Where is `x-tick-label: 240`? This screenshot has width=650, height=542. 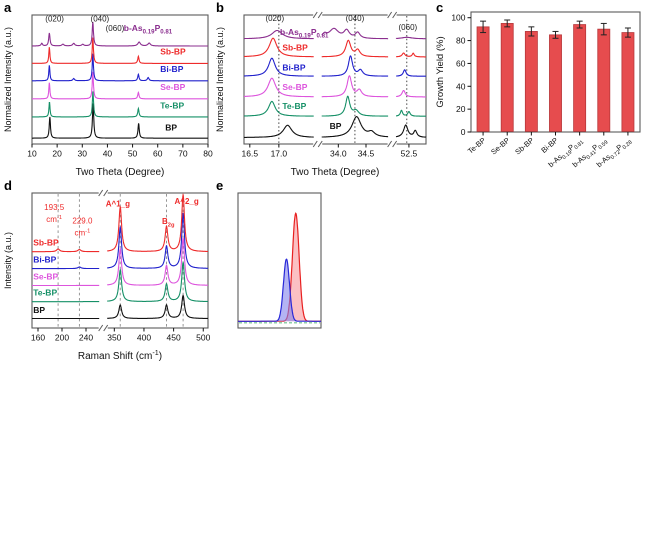
x-tick-label: 240 is located at coordinates (86, 338).